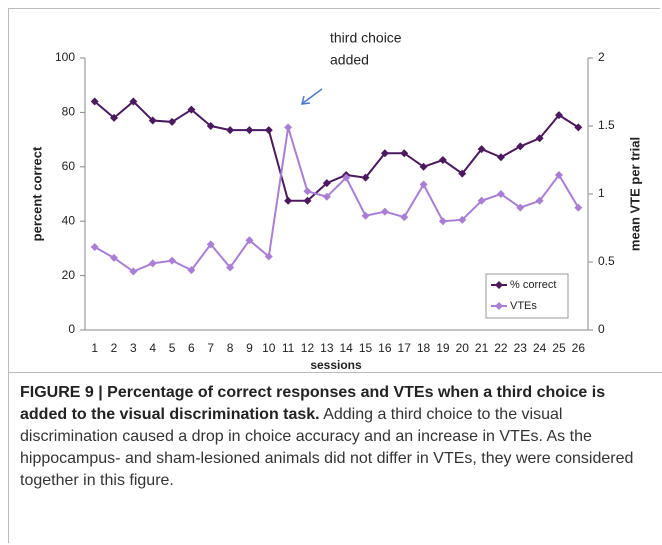  I want to click on series-line, so click(336, 151).